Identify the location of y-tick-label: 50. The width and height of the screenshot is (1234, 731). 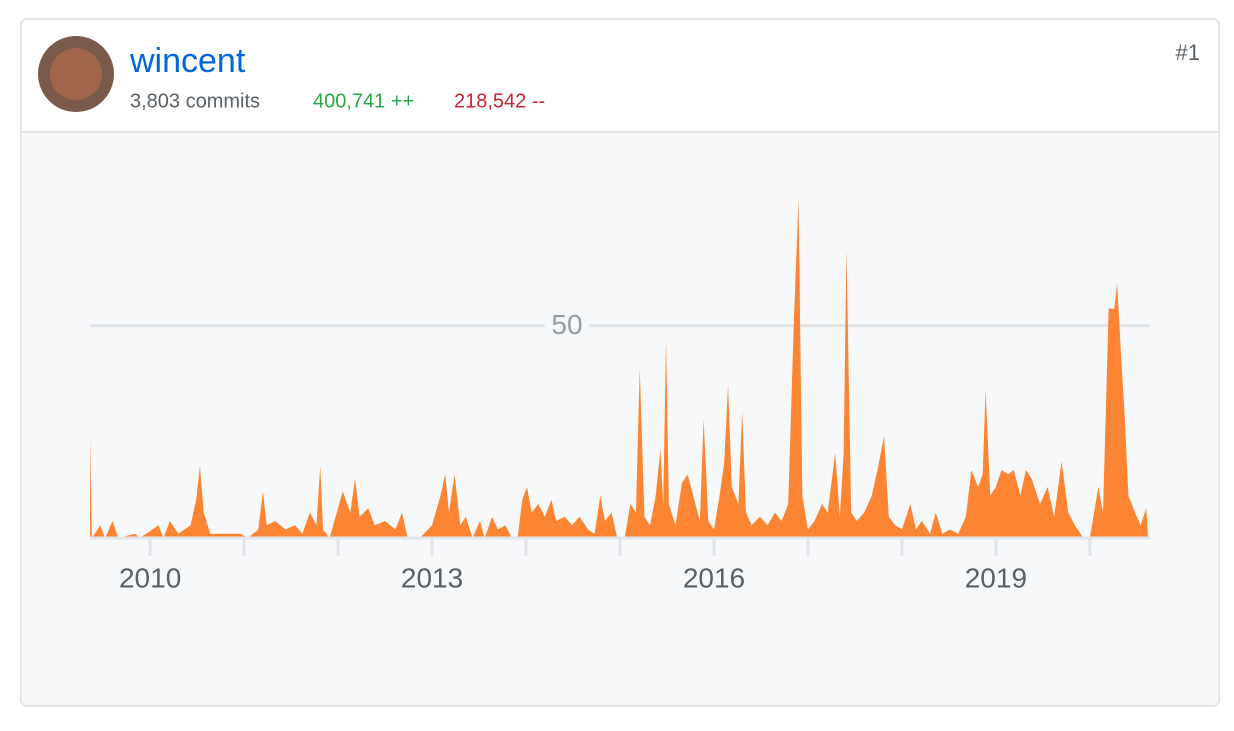
(566, 324).